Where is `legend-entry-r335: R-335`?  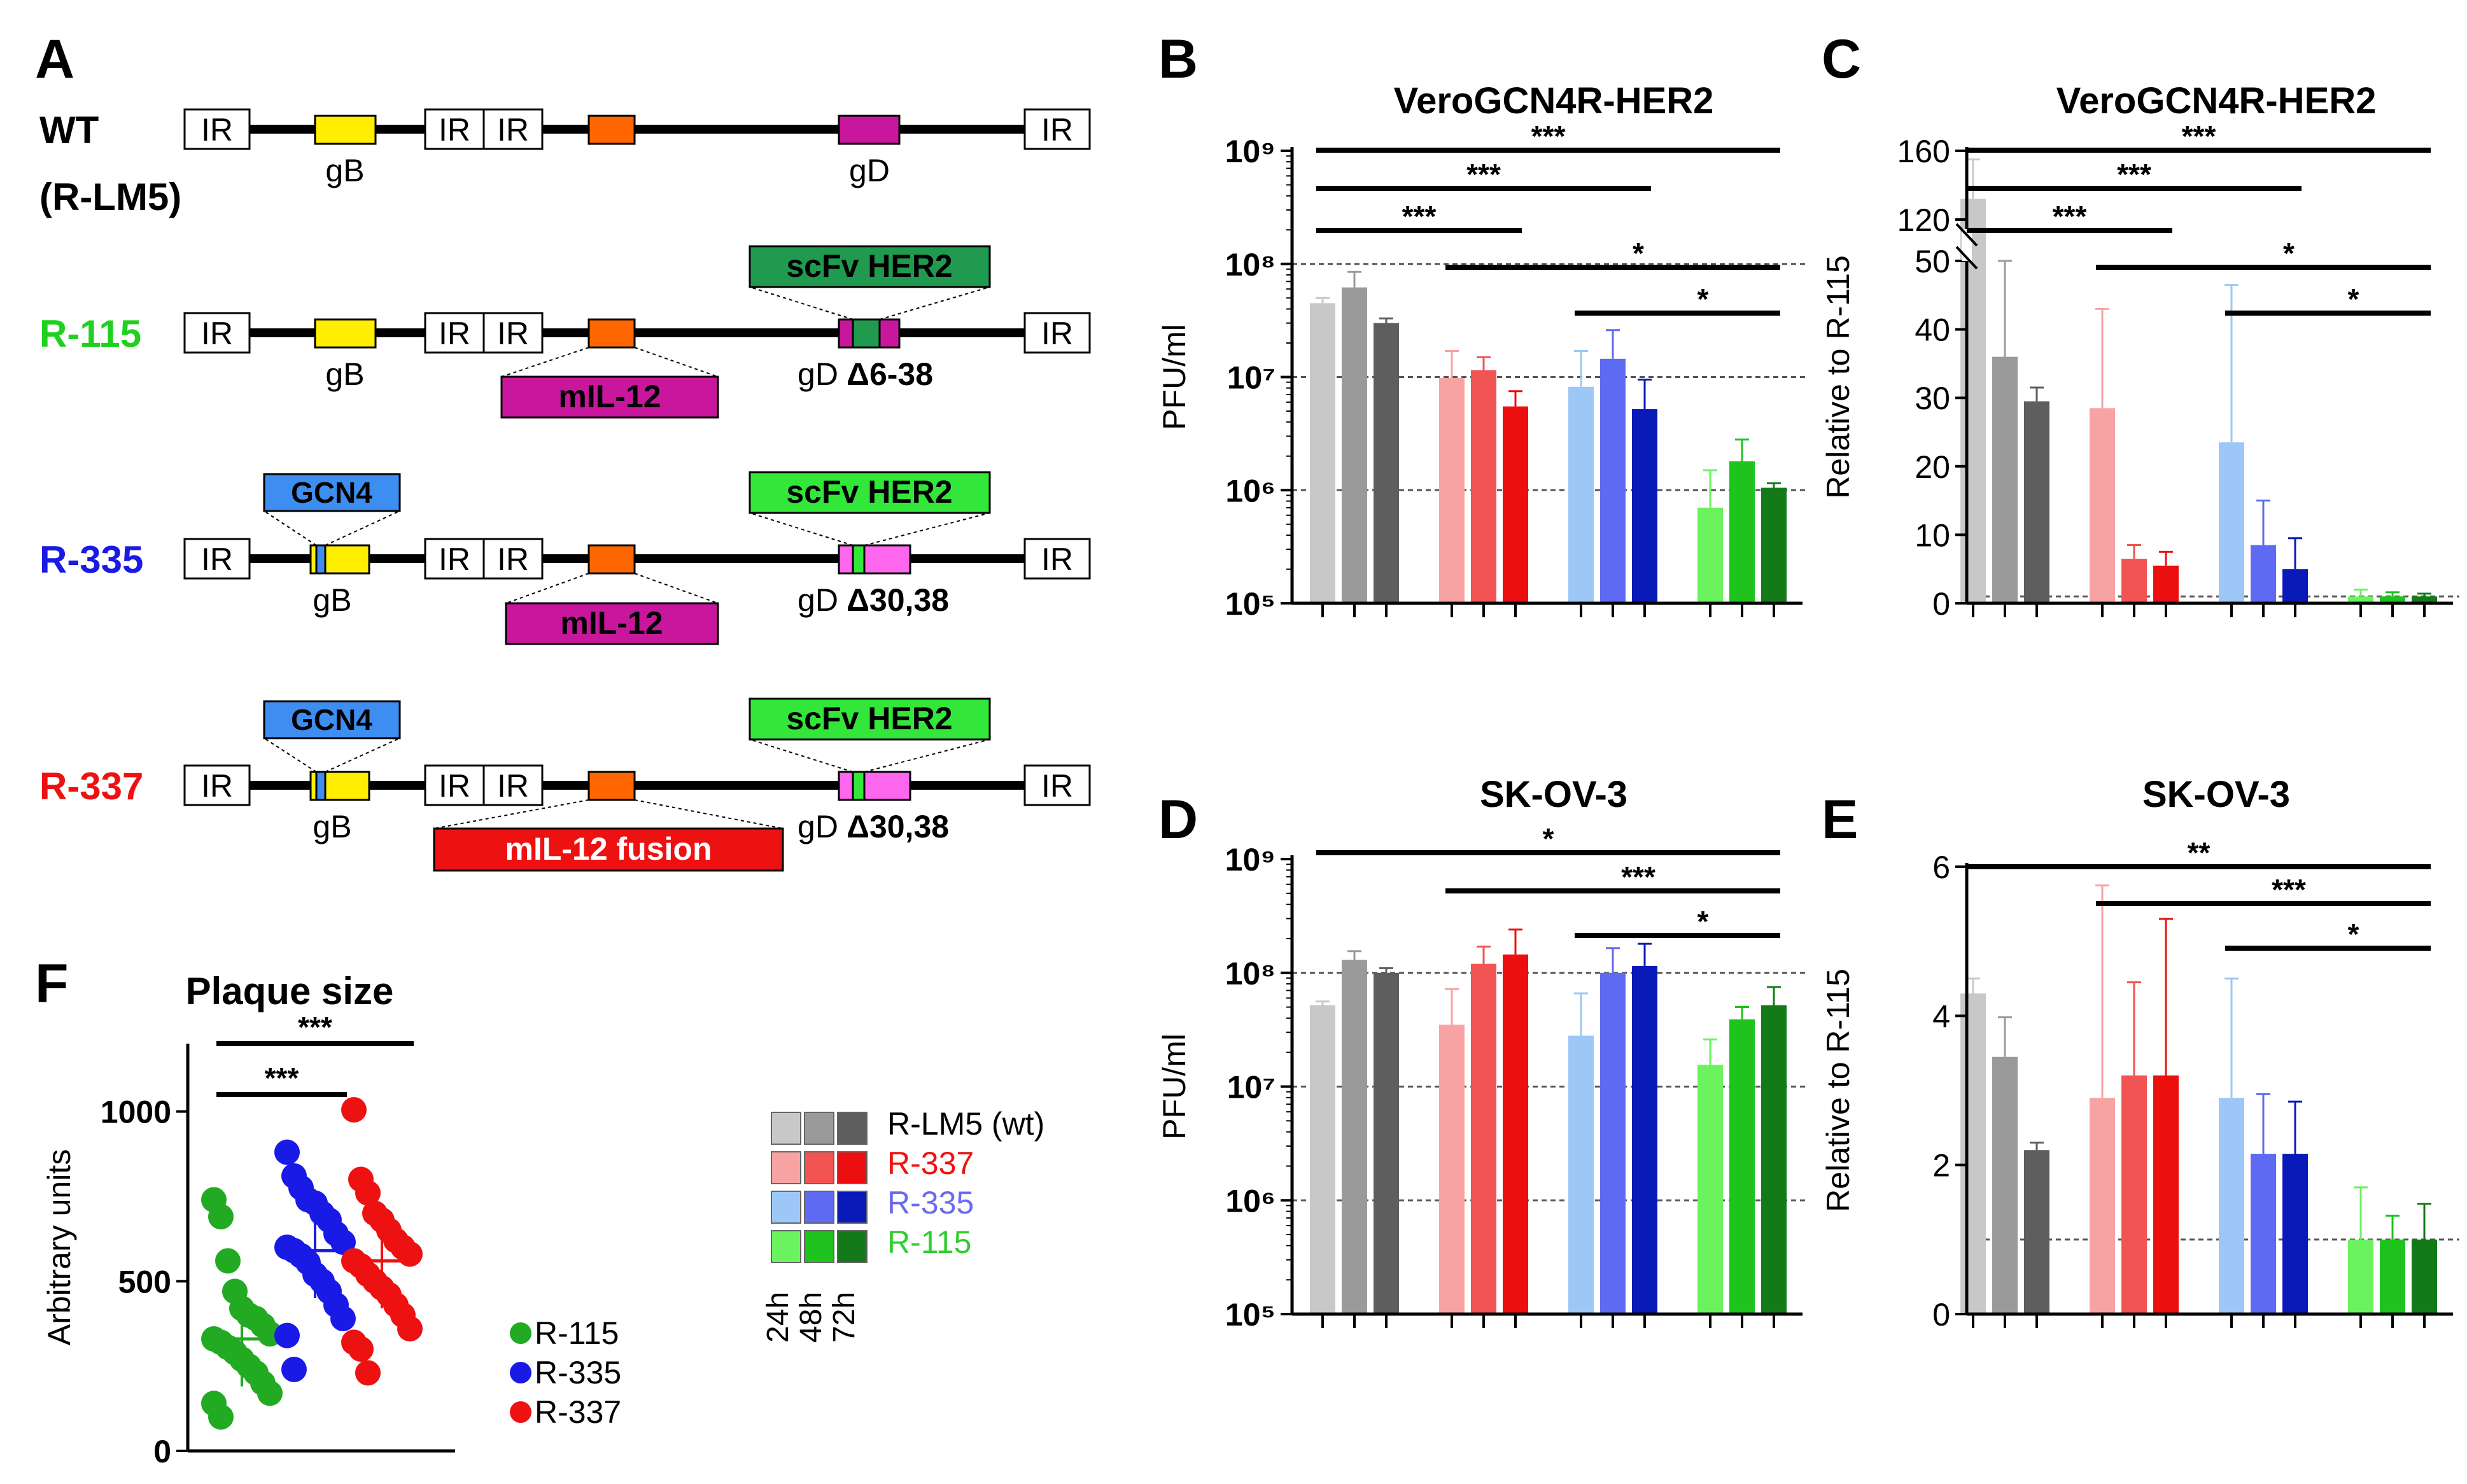
legend-entry-r335: R-335 is located at coordinates (930, 1203).